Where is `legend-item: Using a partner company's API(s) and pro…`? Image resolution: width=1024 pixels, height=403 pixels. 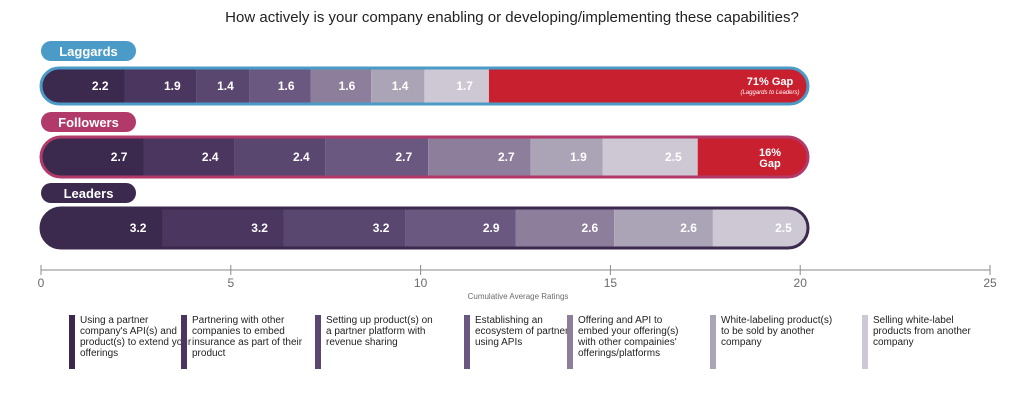 legend-item: Using a partner company's API(s) and pro… is located at coordinates (130, 342).